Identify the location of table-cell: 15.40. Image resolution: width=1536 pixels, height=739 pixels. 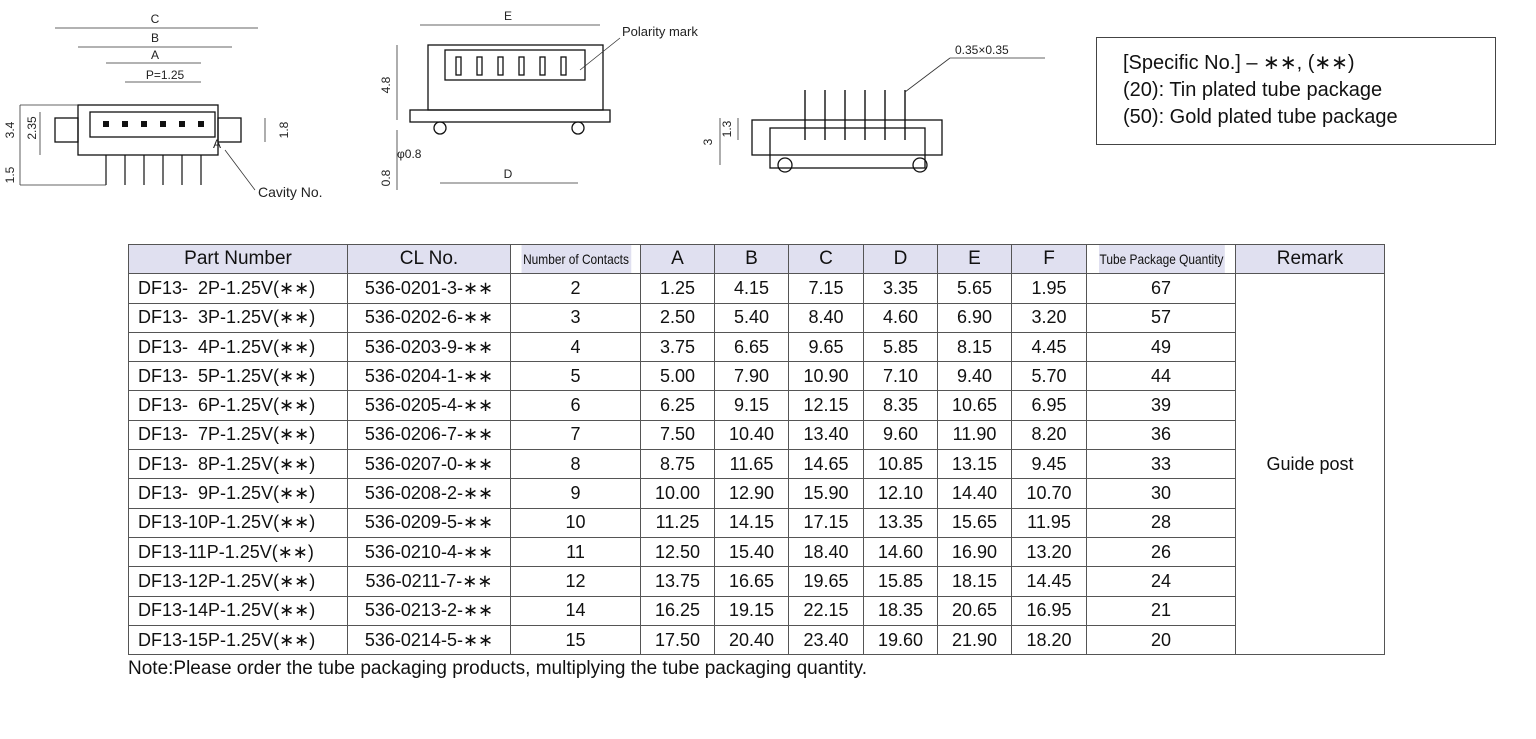
(751, 552).